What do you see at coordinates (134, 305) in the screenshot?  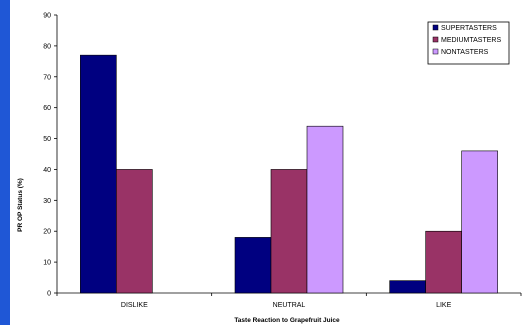 I see `x-tick-label: DISLIKE` at bounding box center [134, 305].